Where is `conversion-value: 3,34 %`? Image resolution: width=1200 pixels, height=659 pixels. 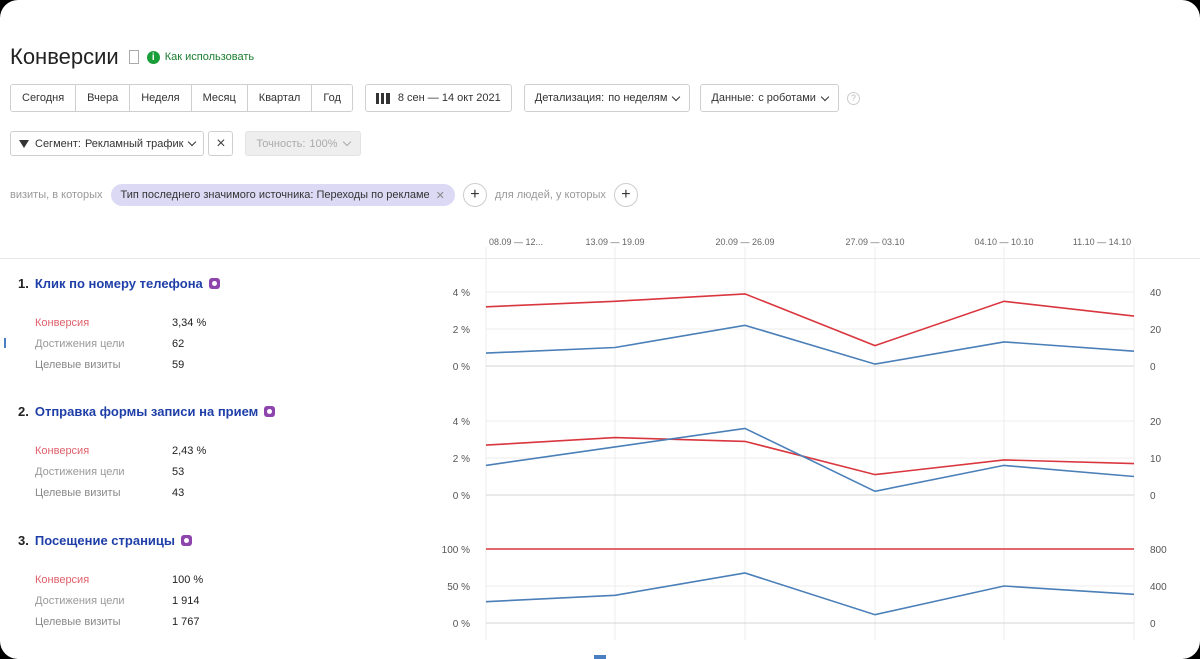
conversion-value: 3,34 % is located at coordinates (189, 323).